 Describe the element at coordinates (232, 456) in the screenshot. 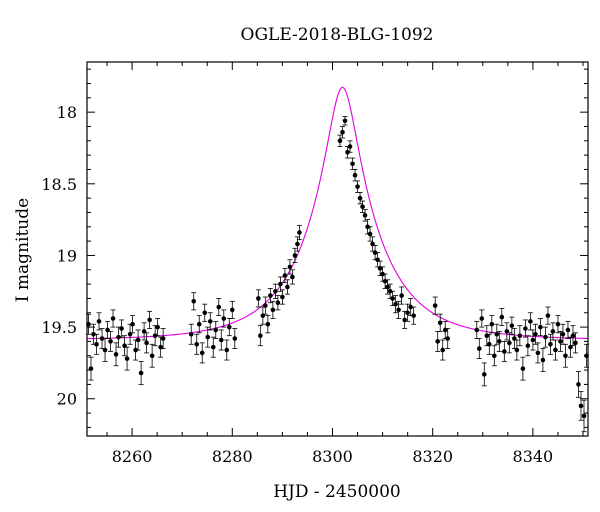

I see `x-tick-label: 8280` at that location.